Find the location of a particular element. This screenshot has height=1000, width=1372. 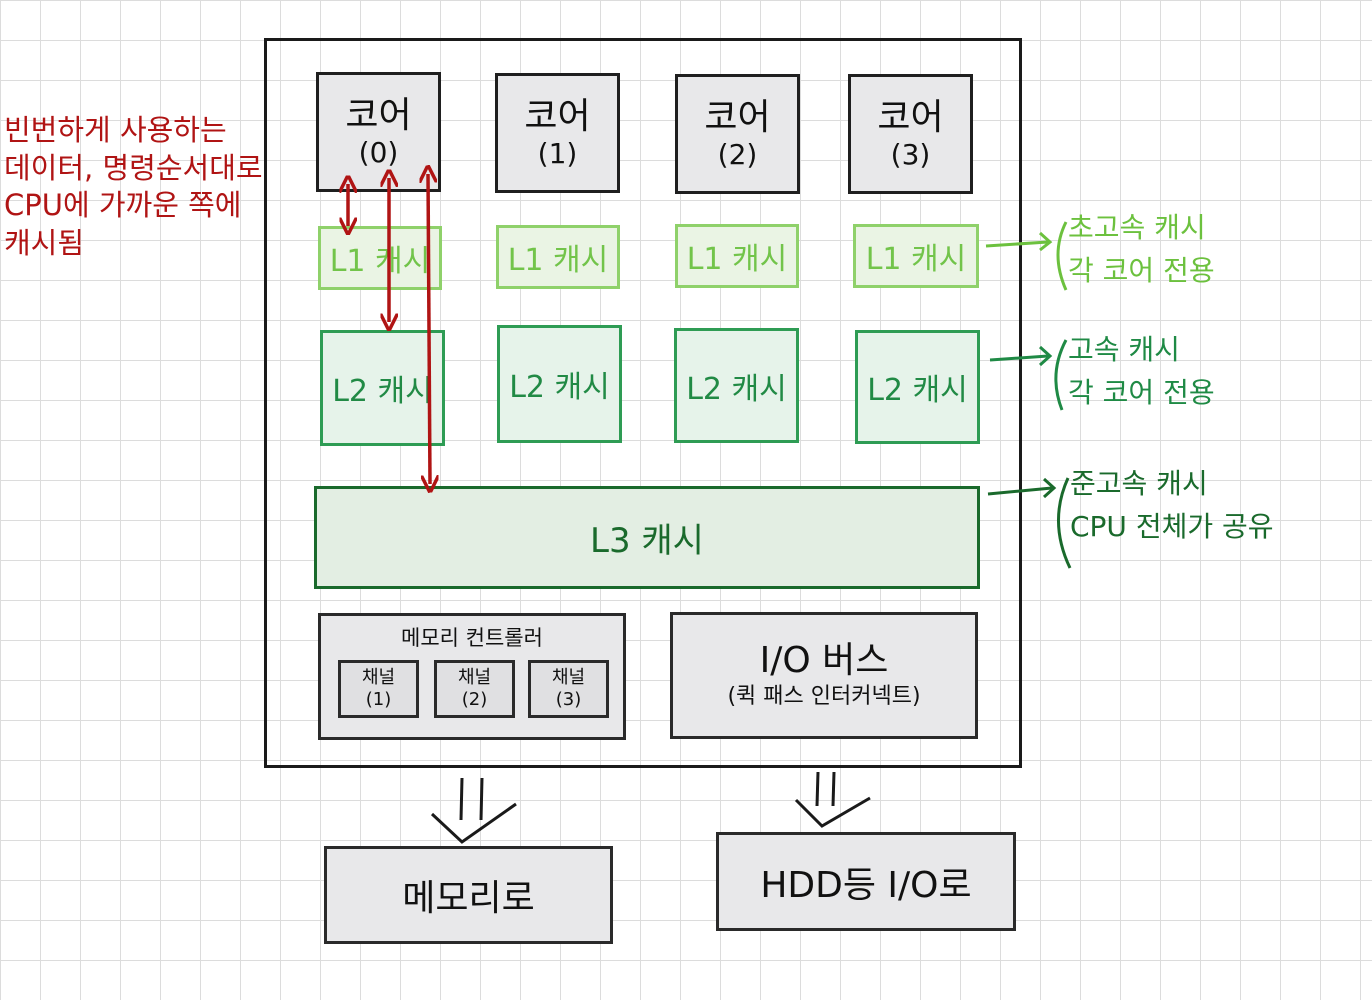

l1-cache-1: L1 캐시 is located at coordinates (558, 257).